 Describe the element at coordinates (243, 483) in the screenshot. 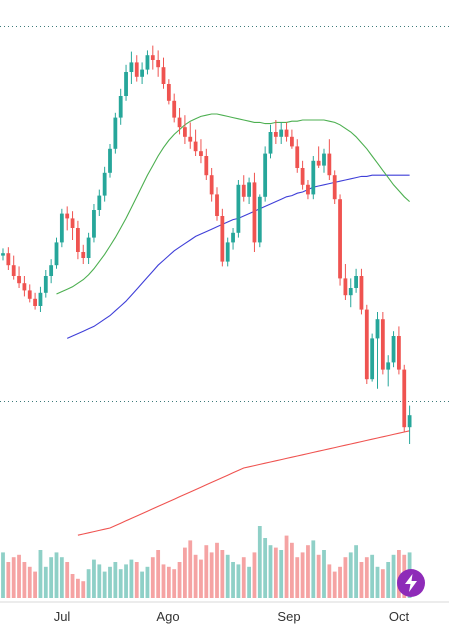

I see `ma-long-line` at that location.